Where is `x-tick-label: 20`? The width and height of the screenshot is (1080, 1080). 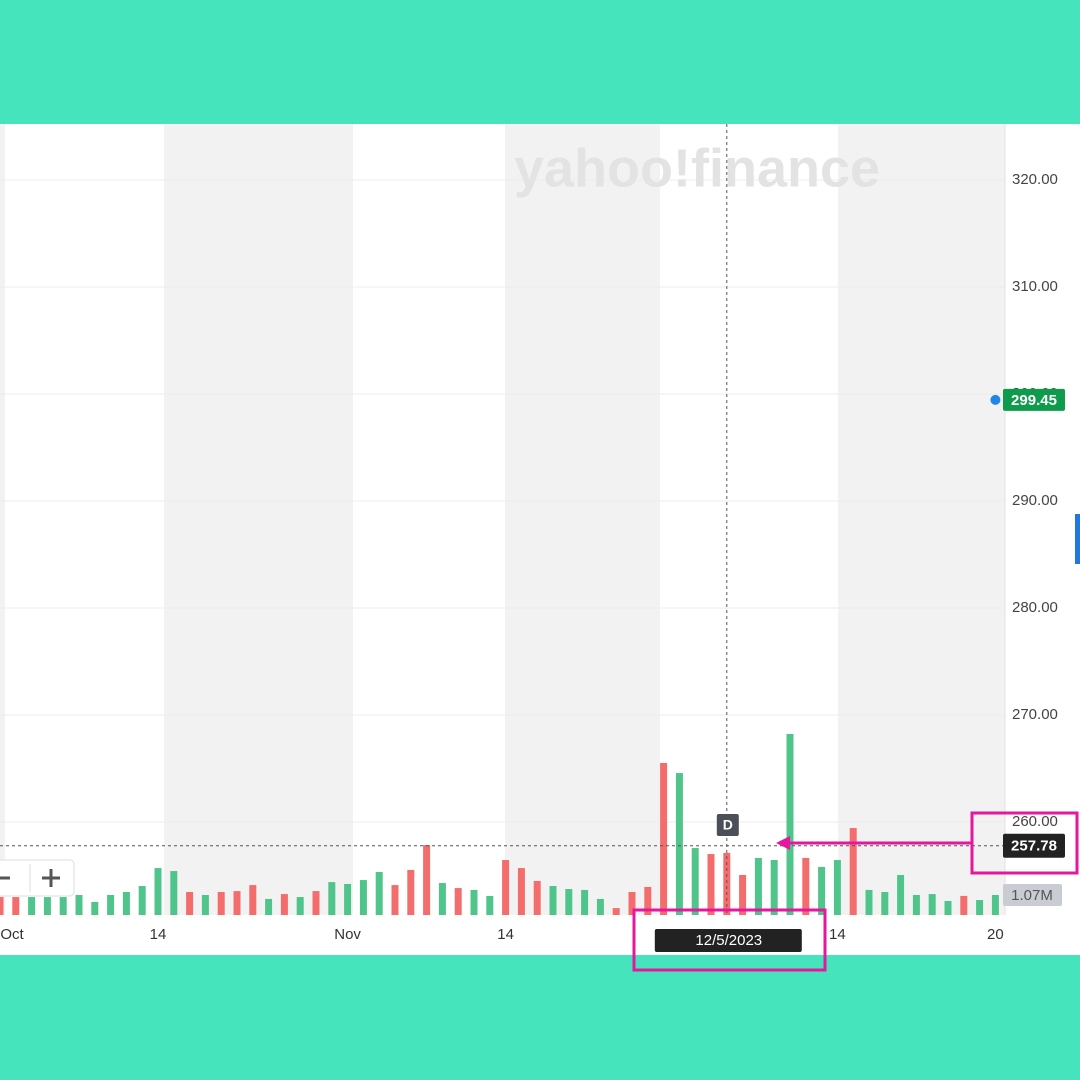
x-tick-label: 20 is located at coordinates (995, 934).